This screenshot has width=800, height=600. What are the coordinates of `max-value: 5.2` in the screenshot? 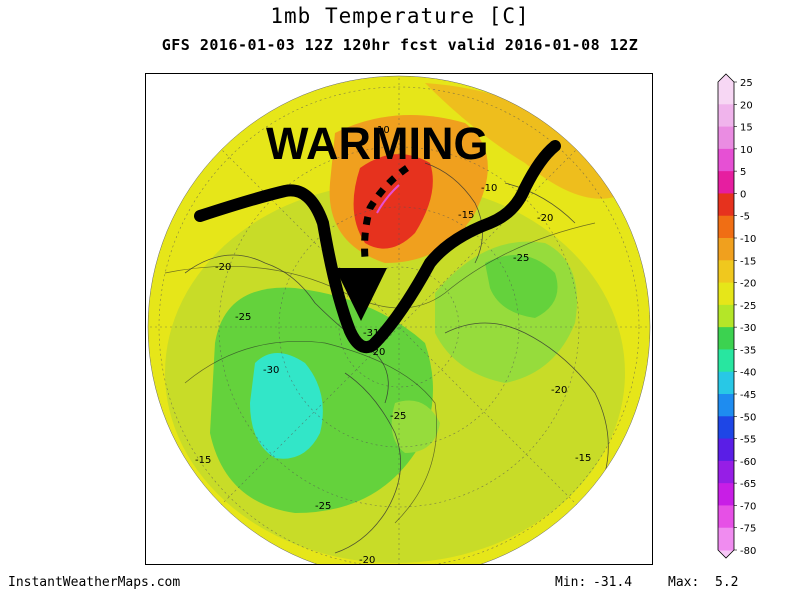 It's located at (727, 582).